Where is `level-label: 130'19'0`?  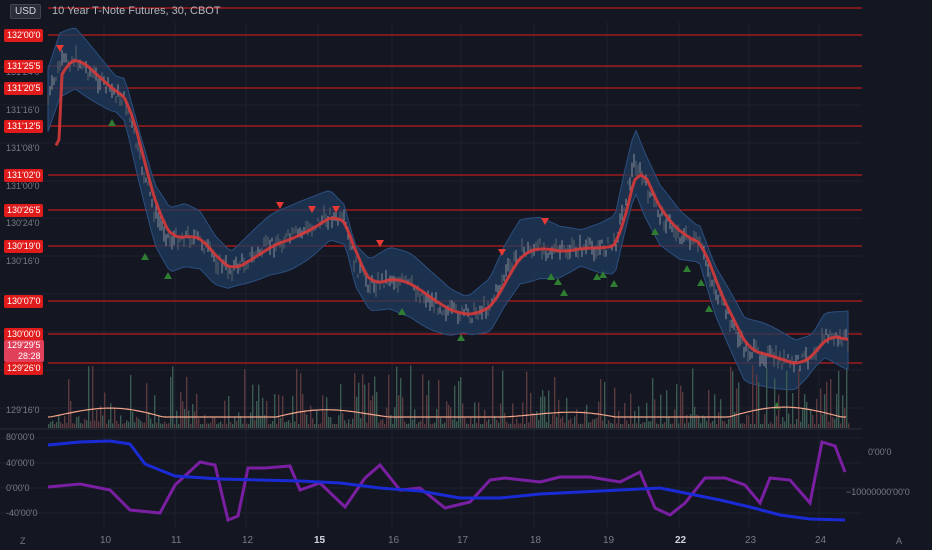
level-label: 130'19'0 is located at coordinates (24, 246).